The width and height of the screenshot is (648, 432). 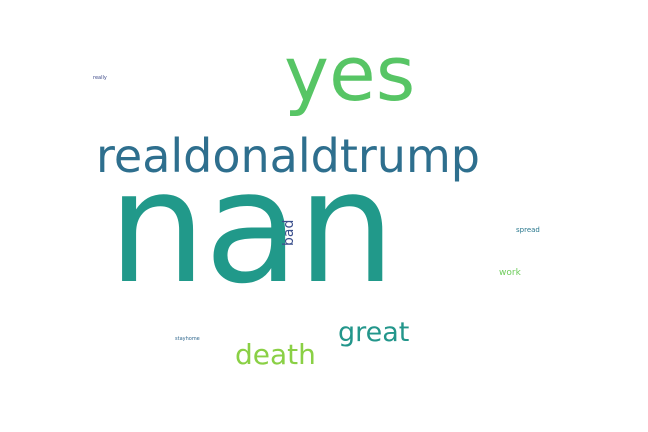 What do you see at coordinates (528, 230) in the screenshot?
I see `word-spread: spread` at bounding box center [528, 230].